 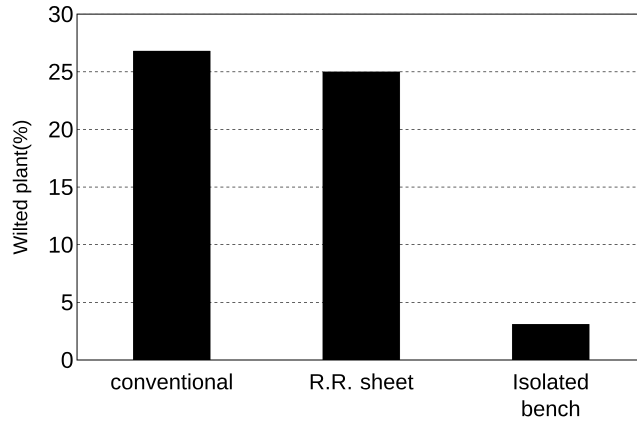 What do you see at coordinates (67, 302) in the screenshot?
I see `y-tick-label: 5` at bounding box center [67, 302].